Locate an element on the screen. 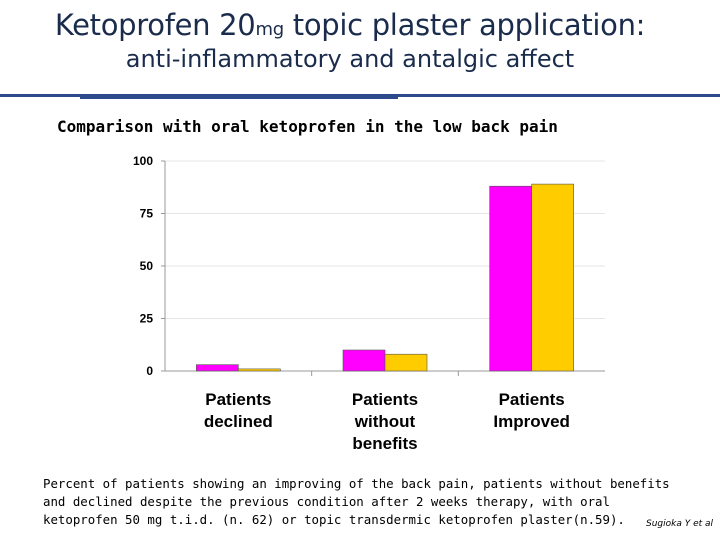 This screenshot has height=540, width=720. title-text-after: topic plaster application: is located at coordinates (464, 25).